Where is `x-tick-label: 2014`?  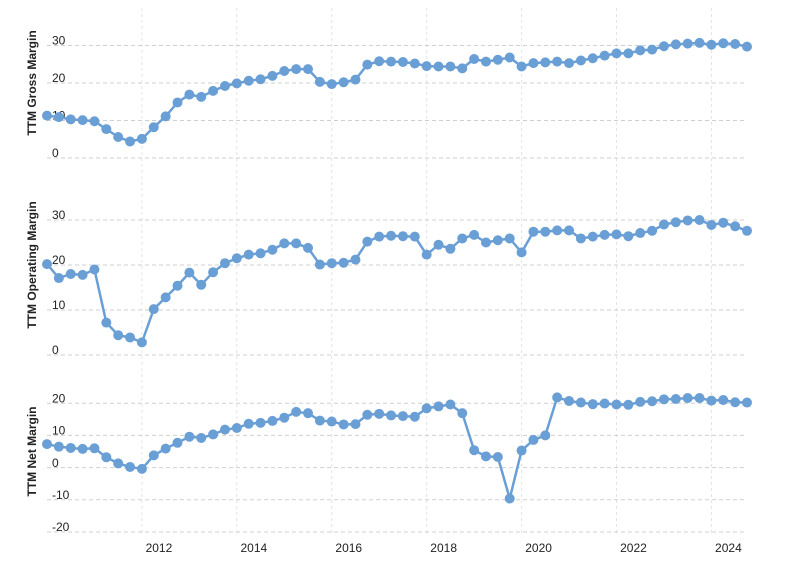 x-tick-label: 2014 is located at coordinates (253, 548).